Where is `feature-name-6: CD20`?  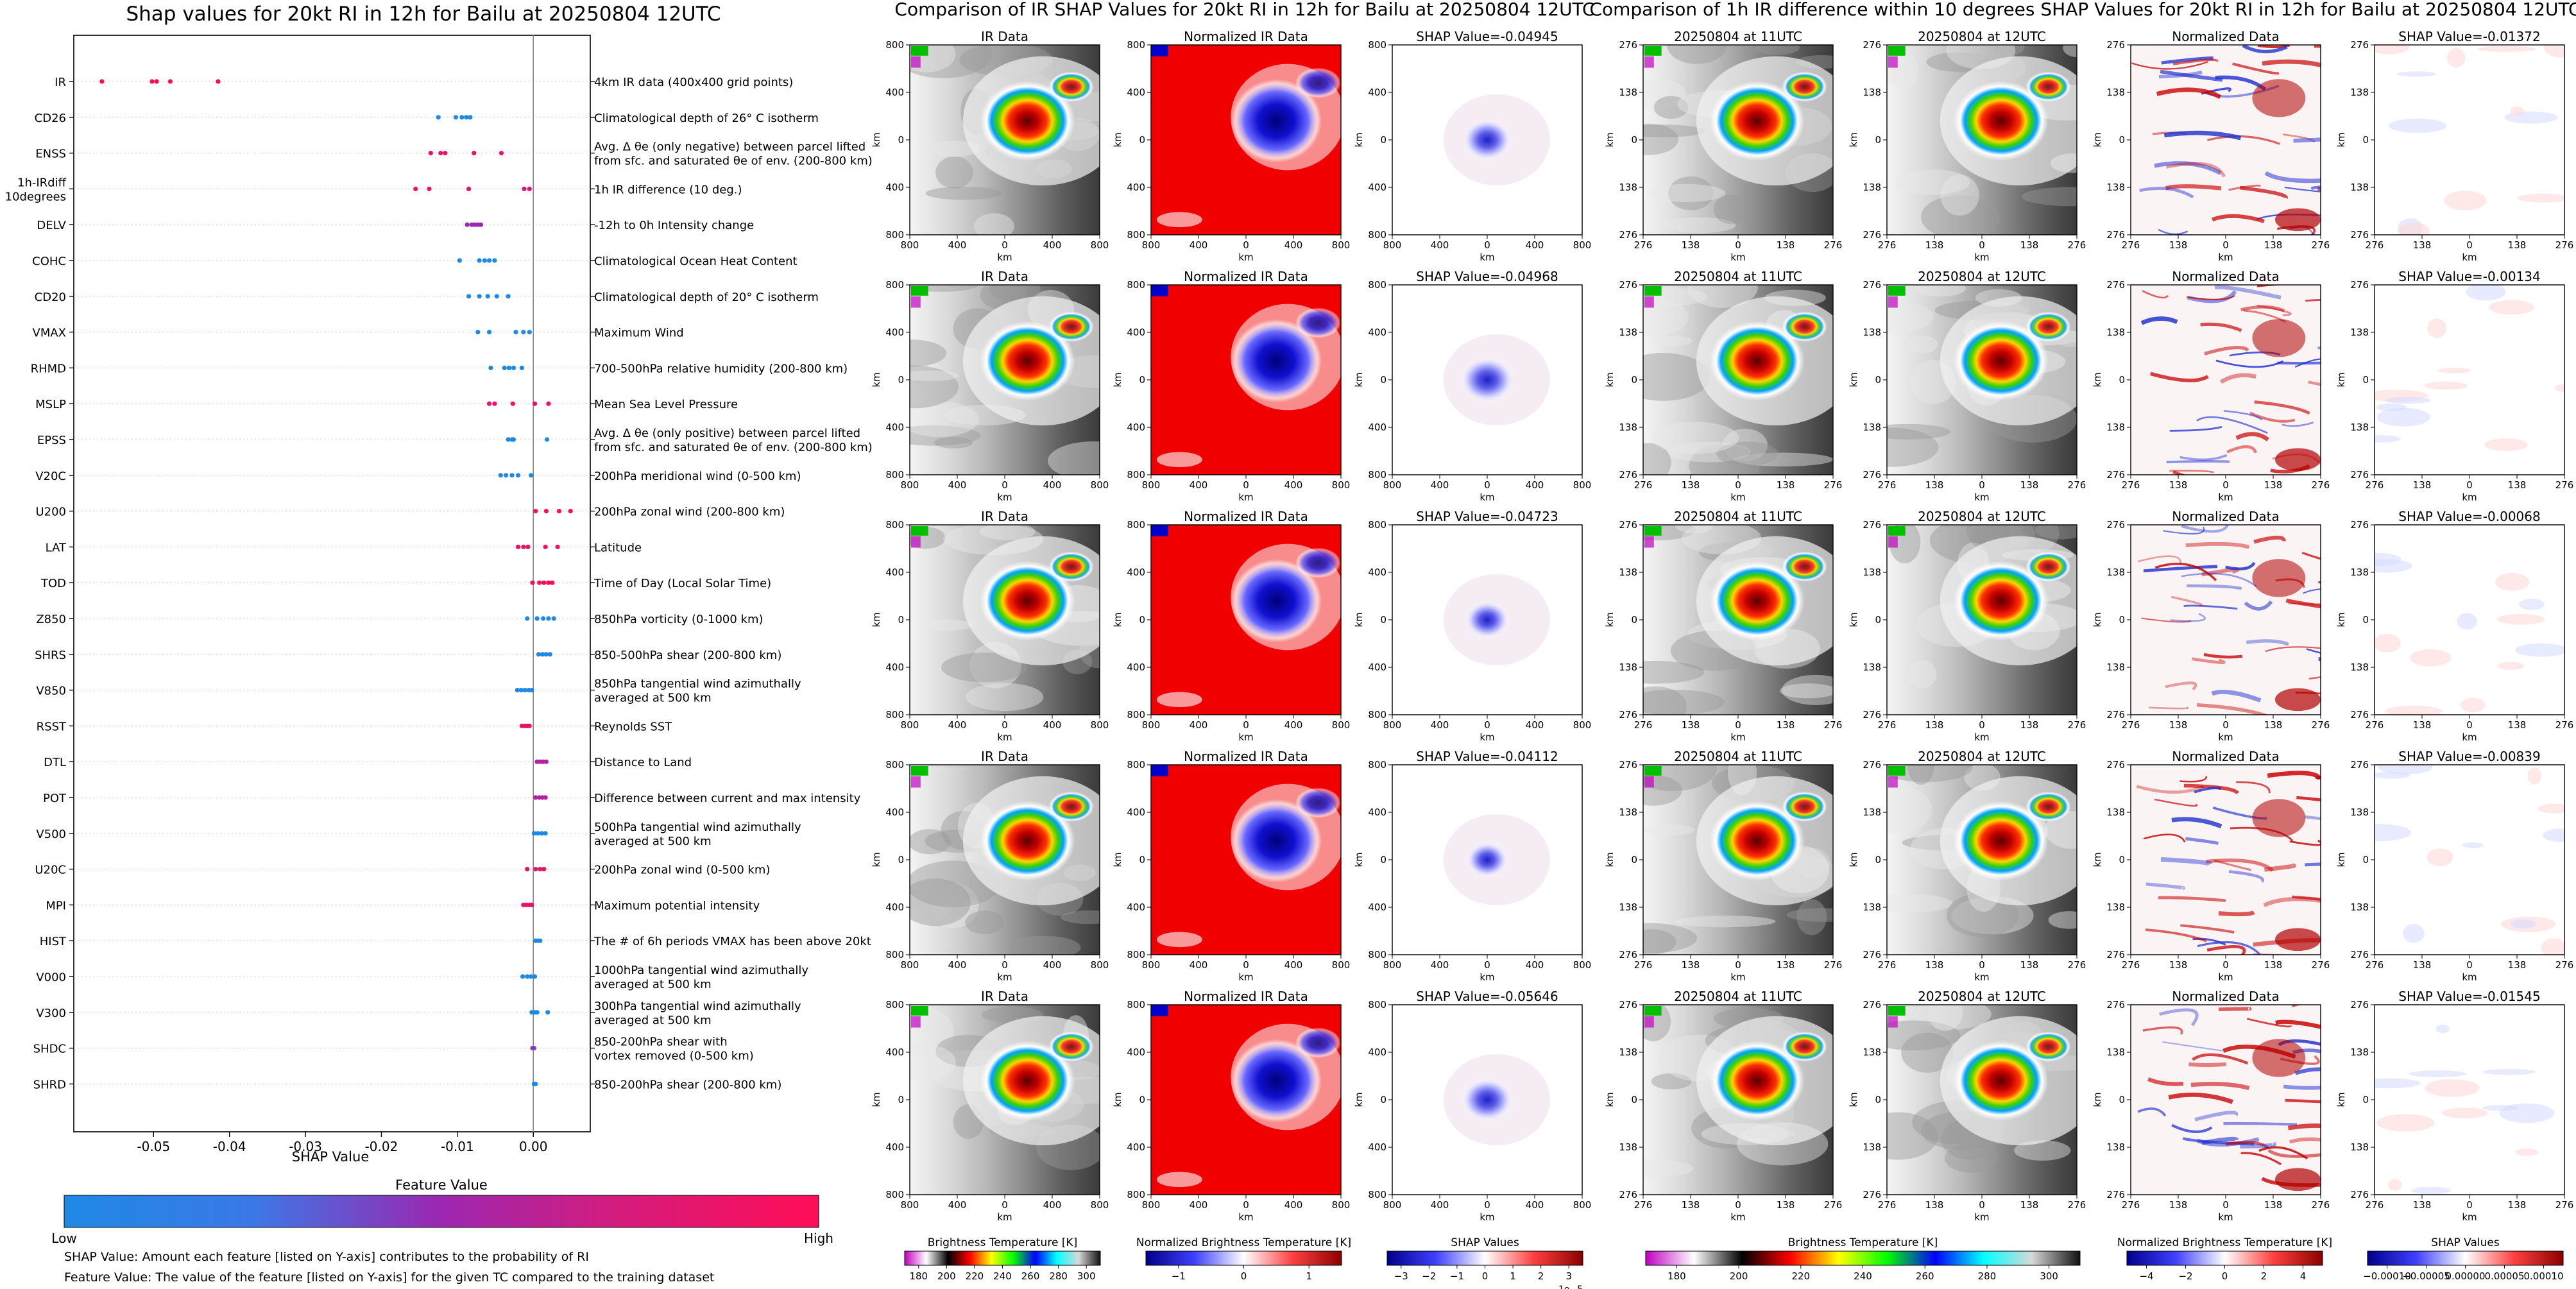
feature-name-6: CD20 is located at coordinates (50, 297).